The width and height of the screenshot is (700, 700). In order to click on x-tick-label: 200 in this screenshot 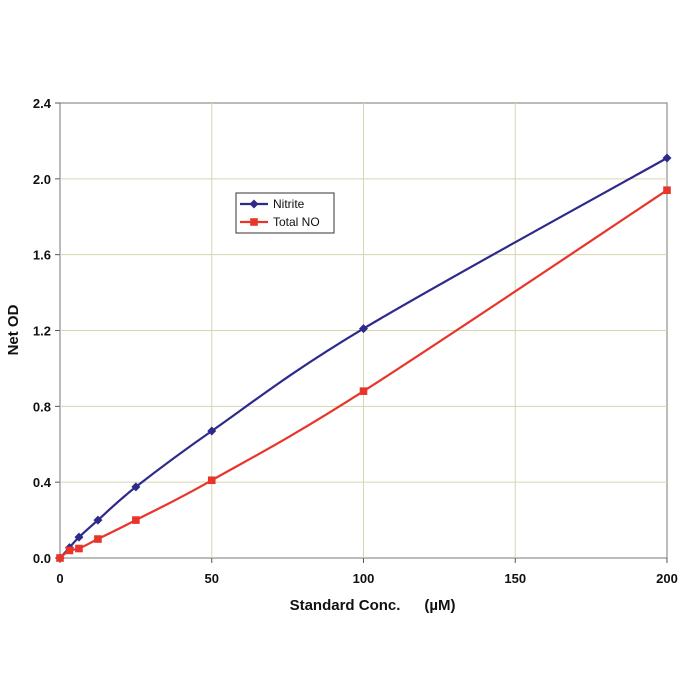, I will do `click(667, 578)`.